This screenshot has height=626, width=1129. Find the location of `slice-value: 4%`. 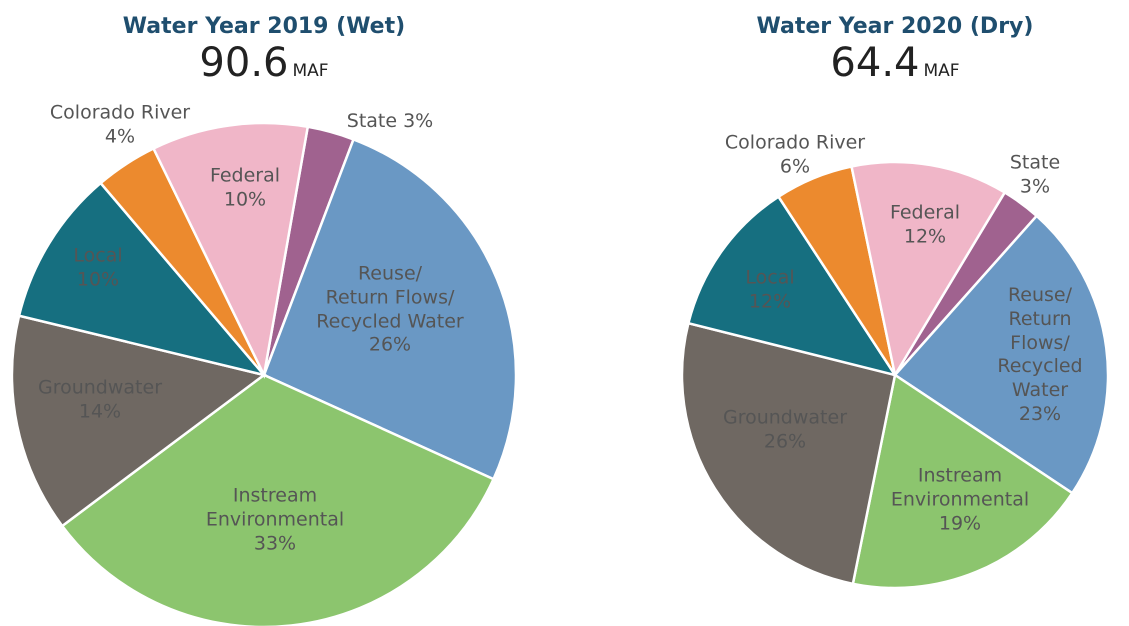

slice-value: 4% is located at coordinates (120, 136).